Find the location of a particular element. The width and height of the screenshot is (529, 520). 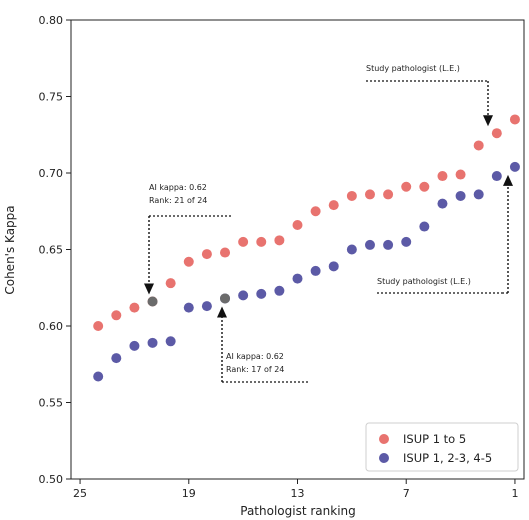

y-tick-label: 0.50 is located at coordinates (51, 479).